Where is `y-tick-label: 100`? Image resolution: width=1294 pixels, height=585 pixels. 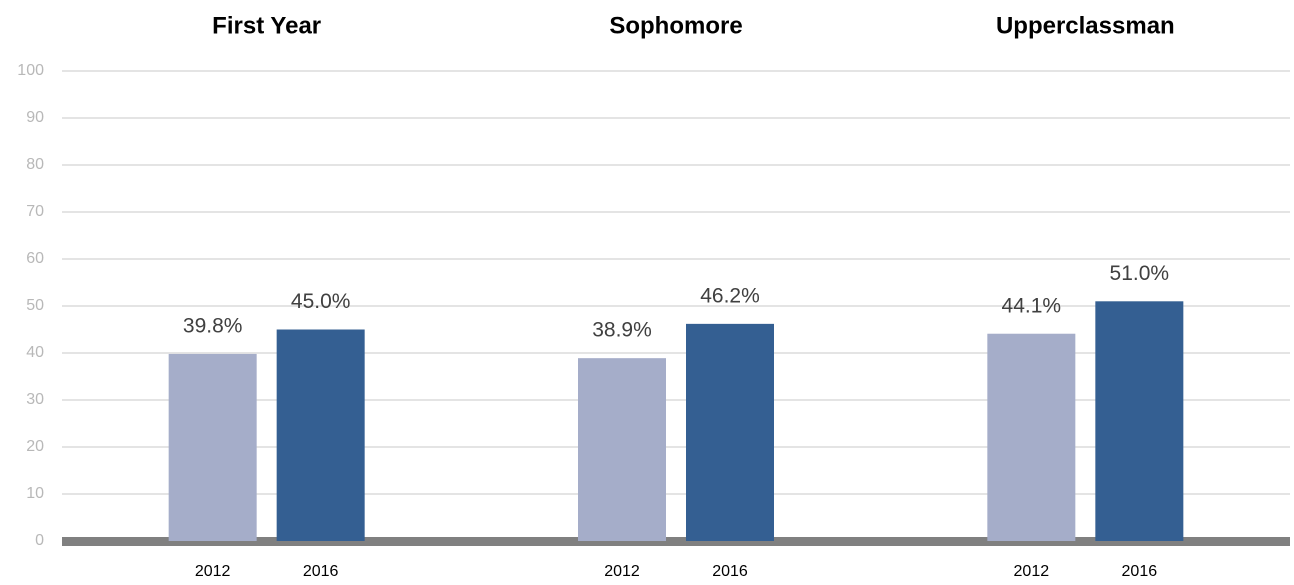 y-tick-label: 100 is located at coordinates (30, 70).